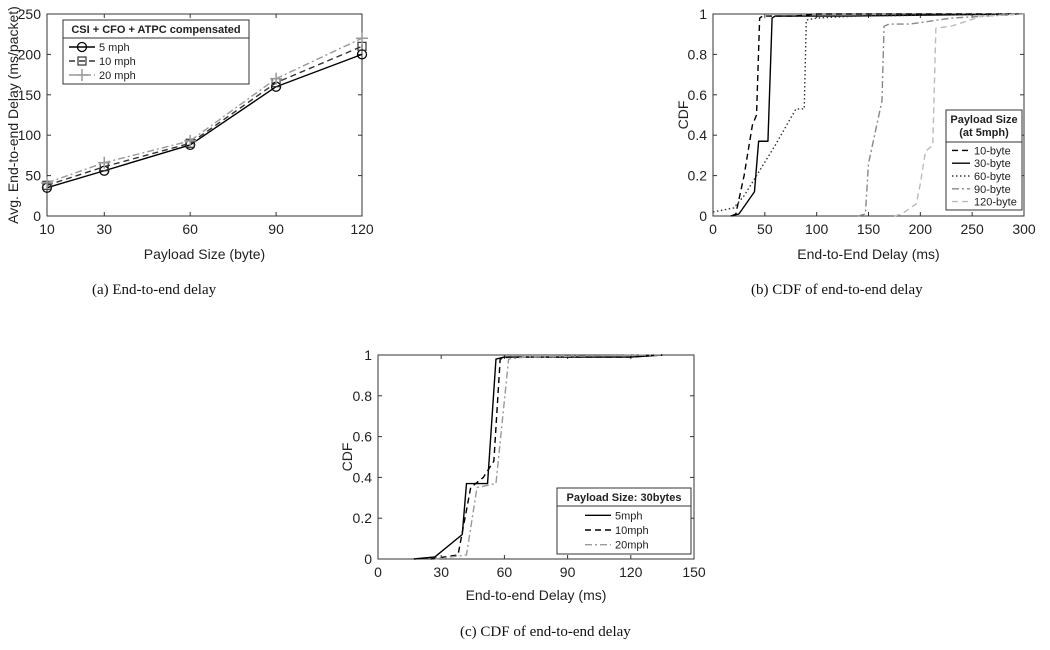  Describe the element at coordinates (921, 229) in the screenshot. I see `x-tick-label: 200` at that location.